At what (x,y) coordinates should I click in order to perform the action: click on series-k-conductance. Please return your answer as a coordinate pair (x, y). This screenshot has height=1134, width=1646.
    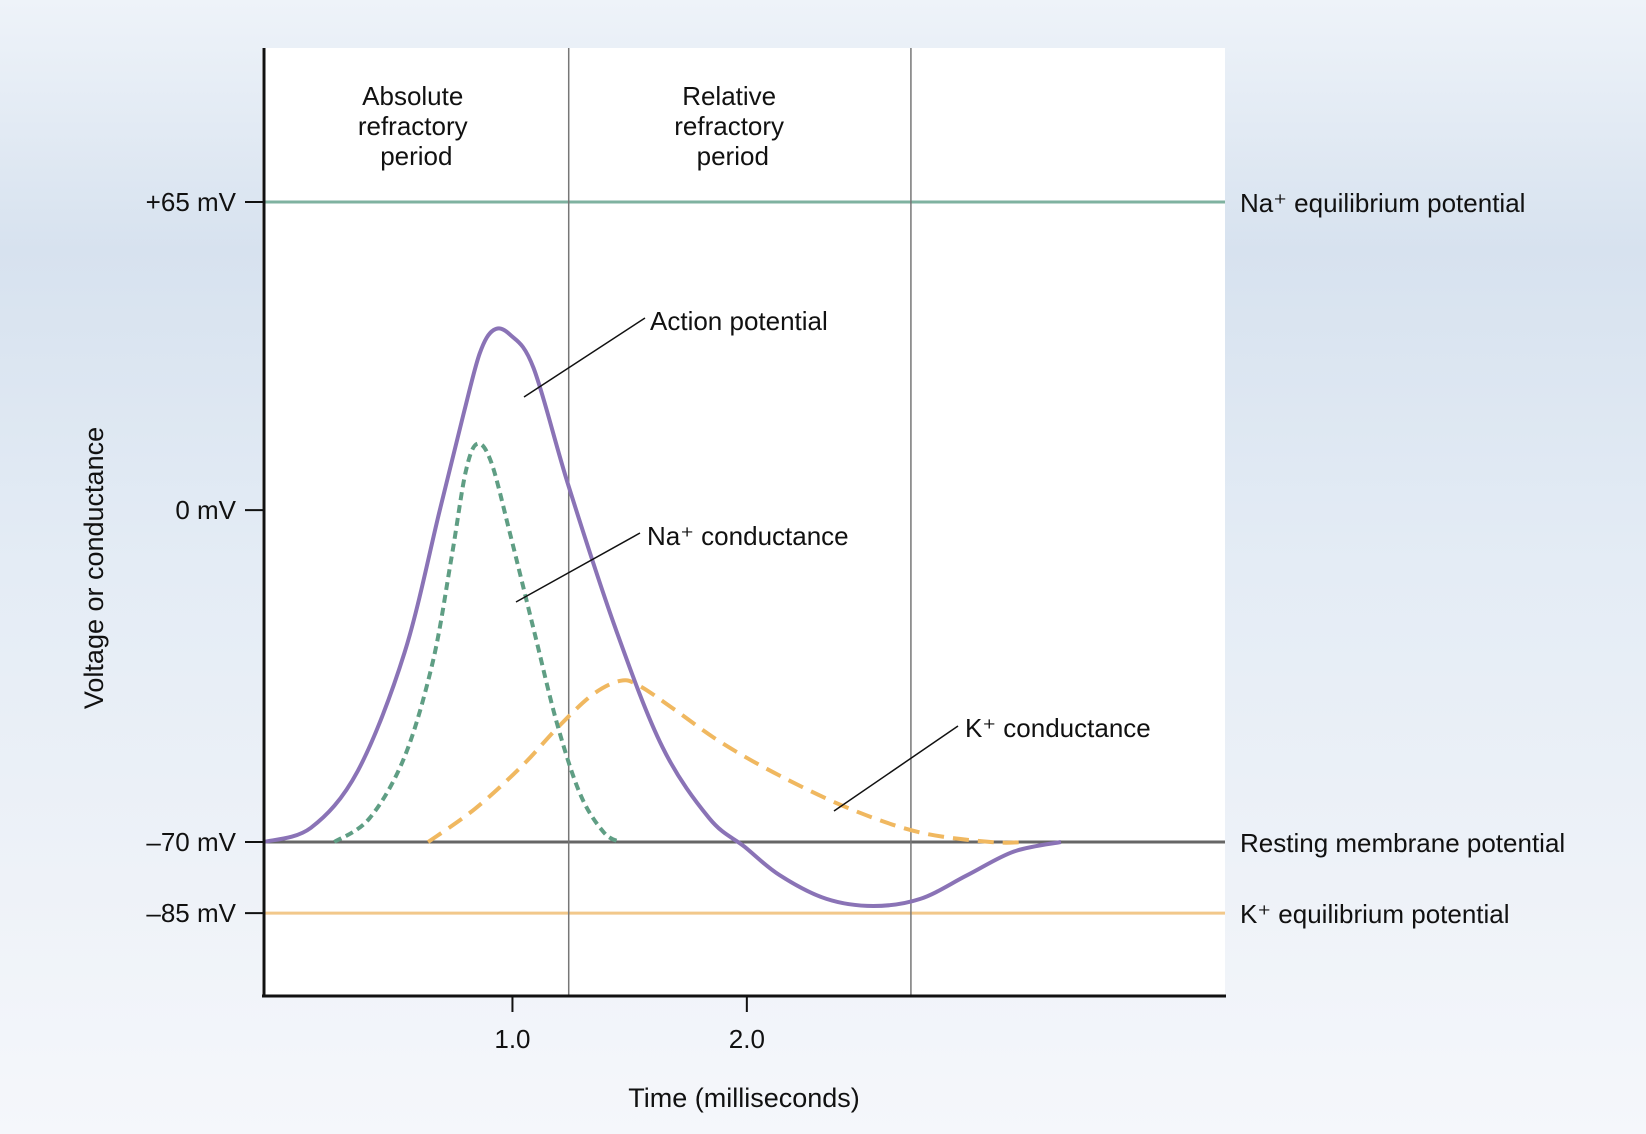
    Looking at the image, I should click on (726, 761).